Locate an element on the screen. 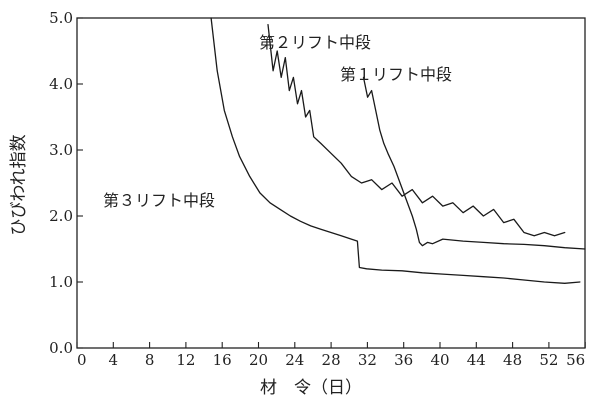 The image size is (597, 405). x-tick-label: 12 is located at coordinates (185, 360).